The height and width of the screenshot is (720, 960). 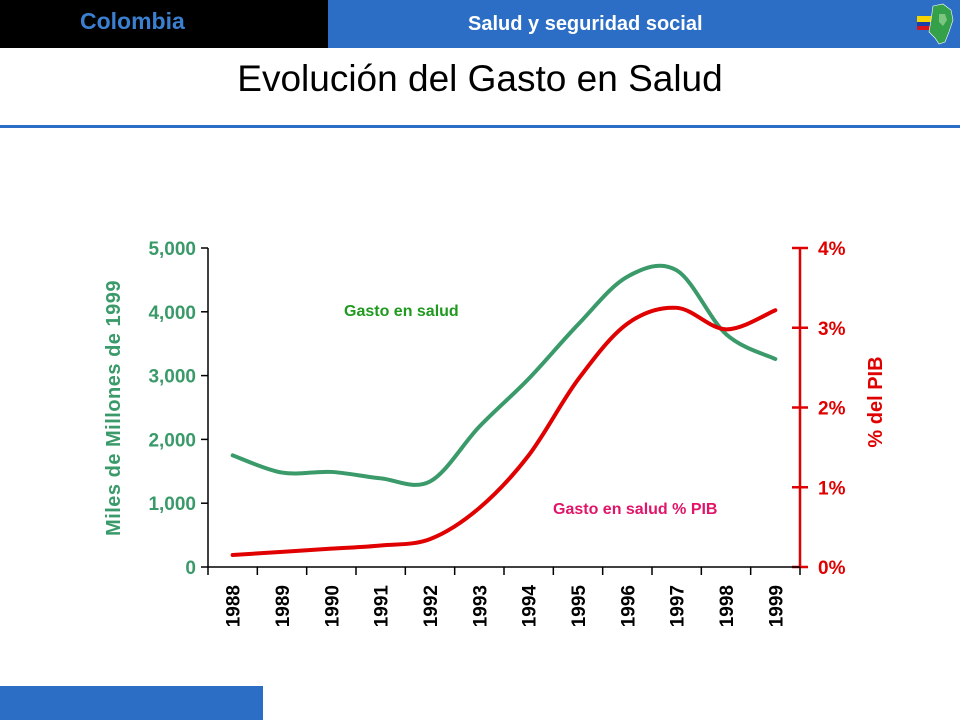 What do you see at coordinates (832, 568) in the screenshot?
I see `y-right-tick-label: 0%` at bounding box center [832, 568].